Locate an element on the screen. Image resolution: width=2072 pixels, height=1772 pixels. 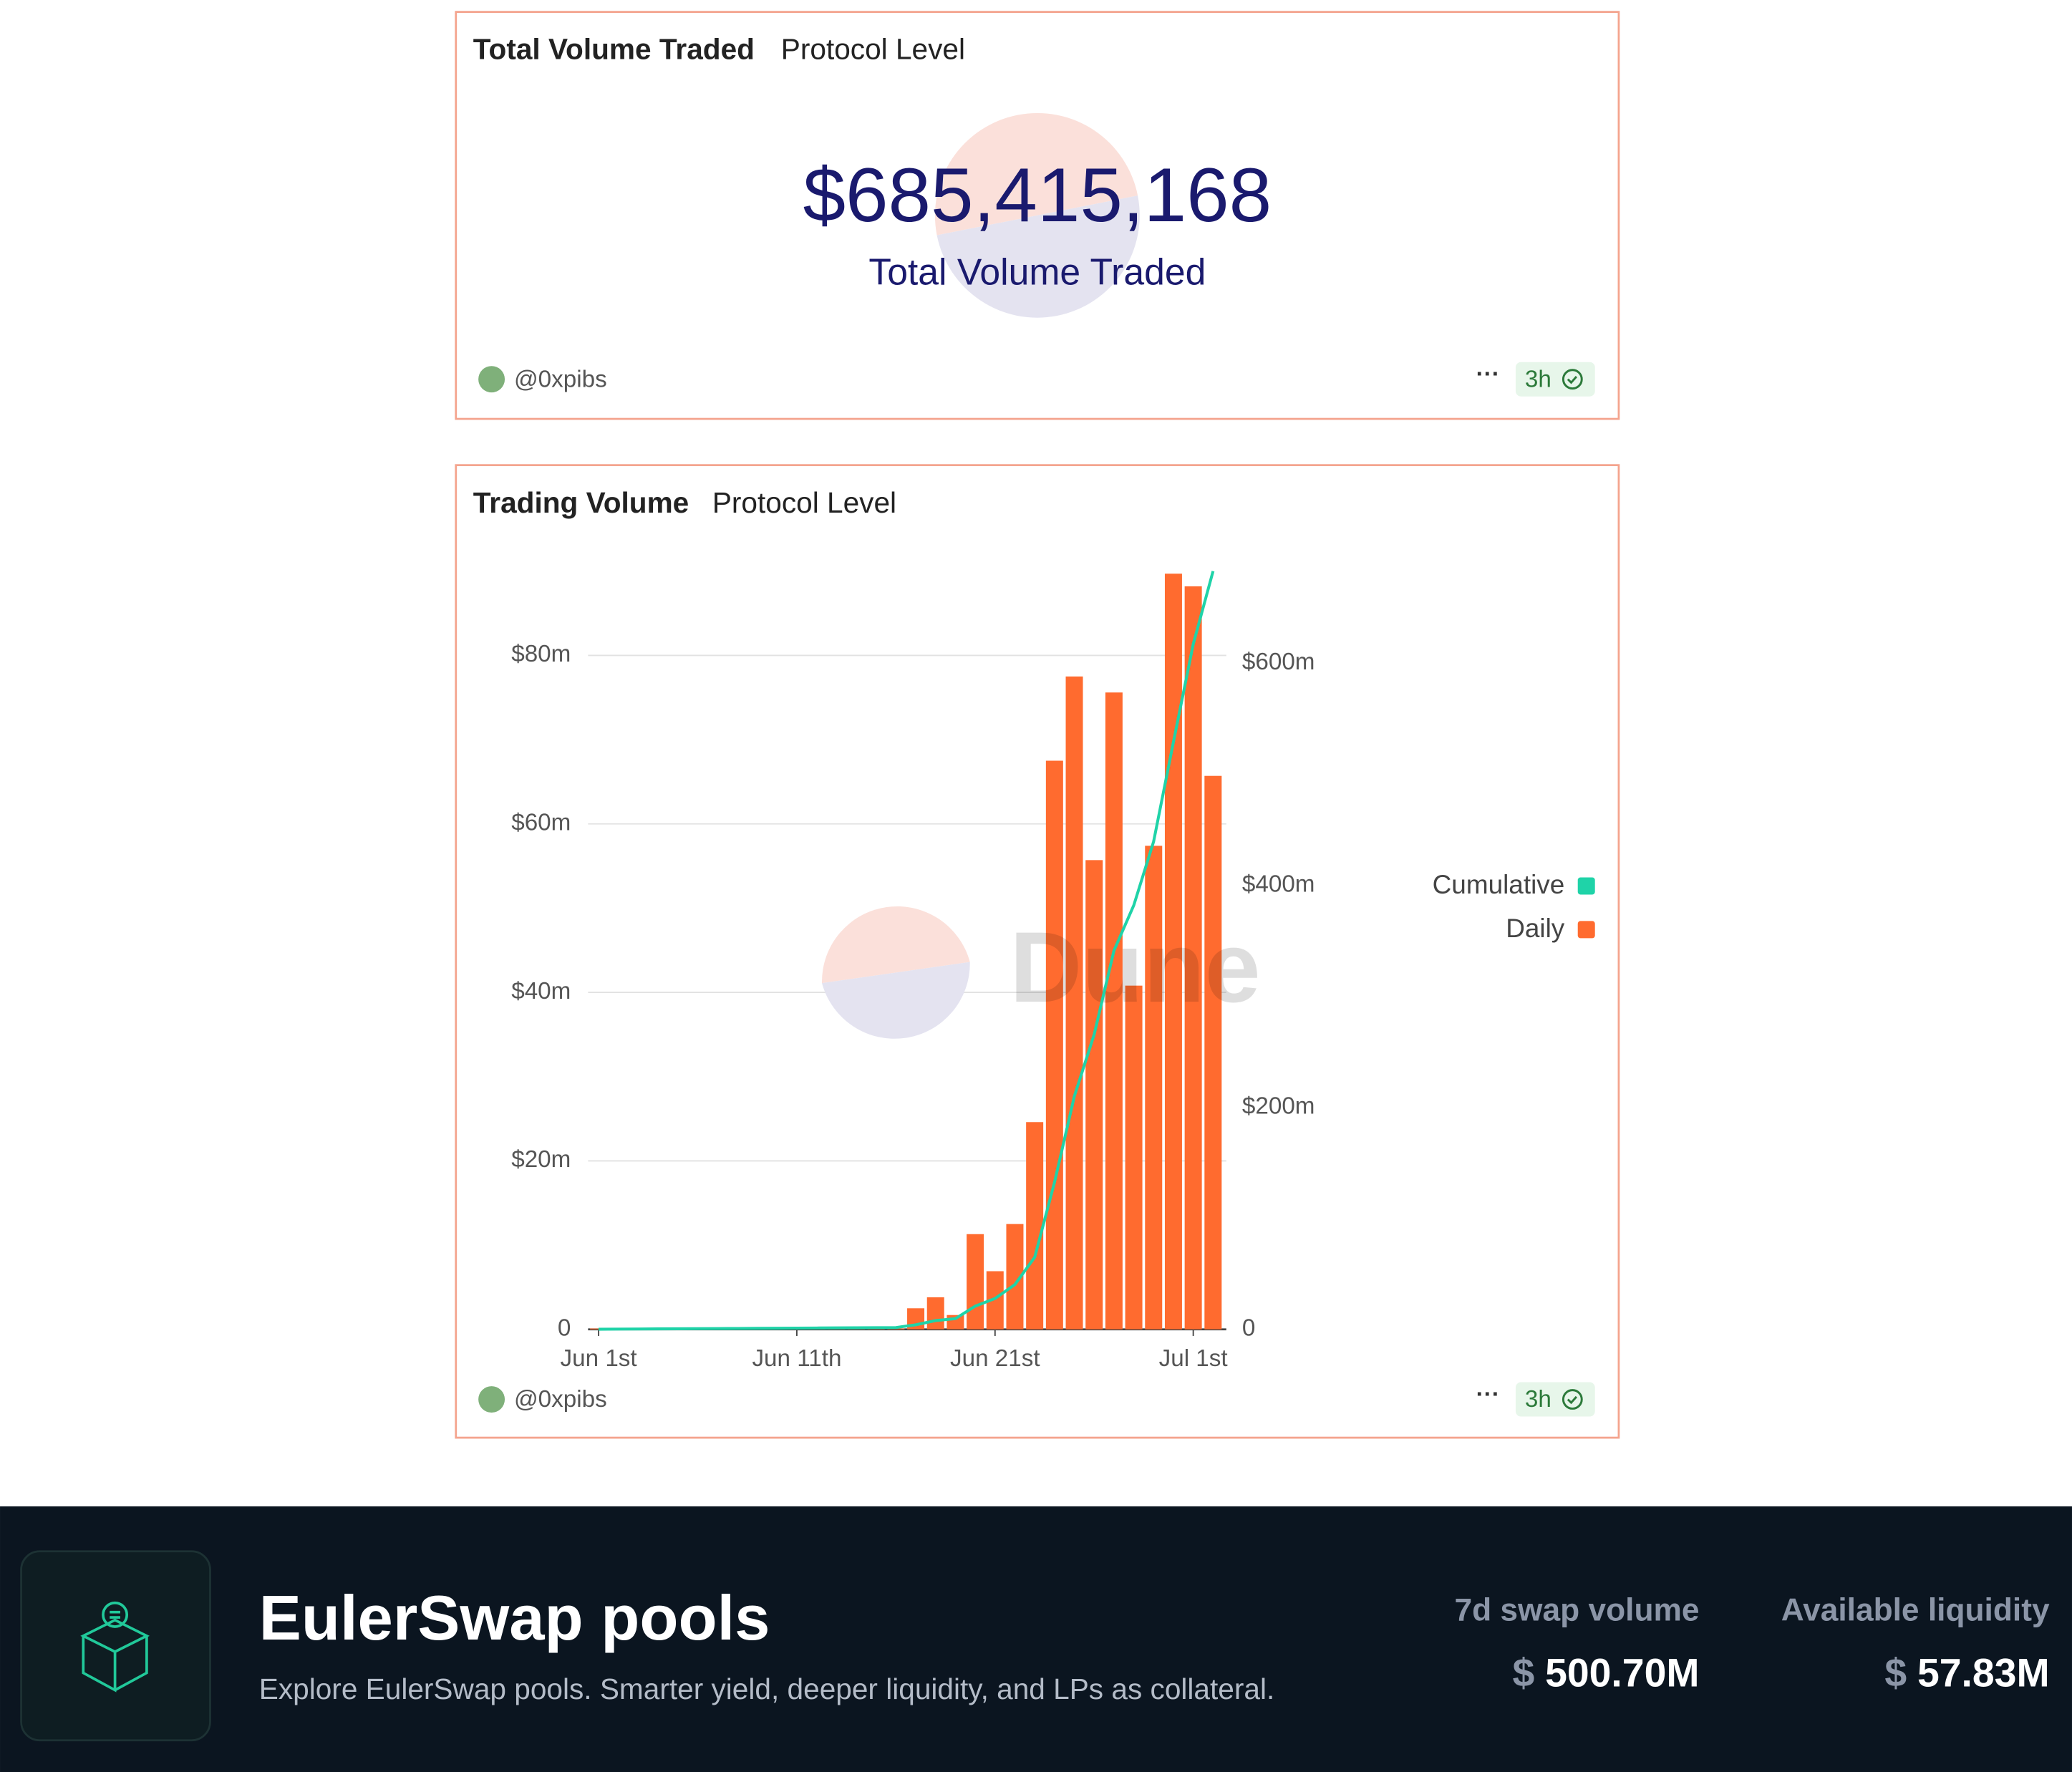
line is located at coordinates (907, 951).